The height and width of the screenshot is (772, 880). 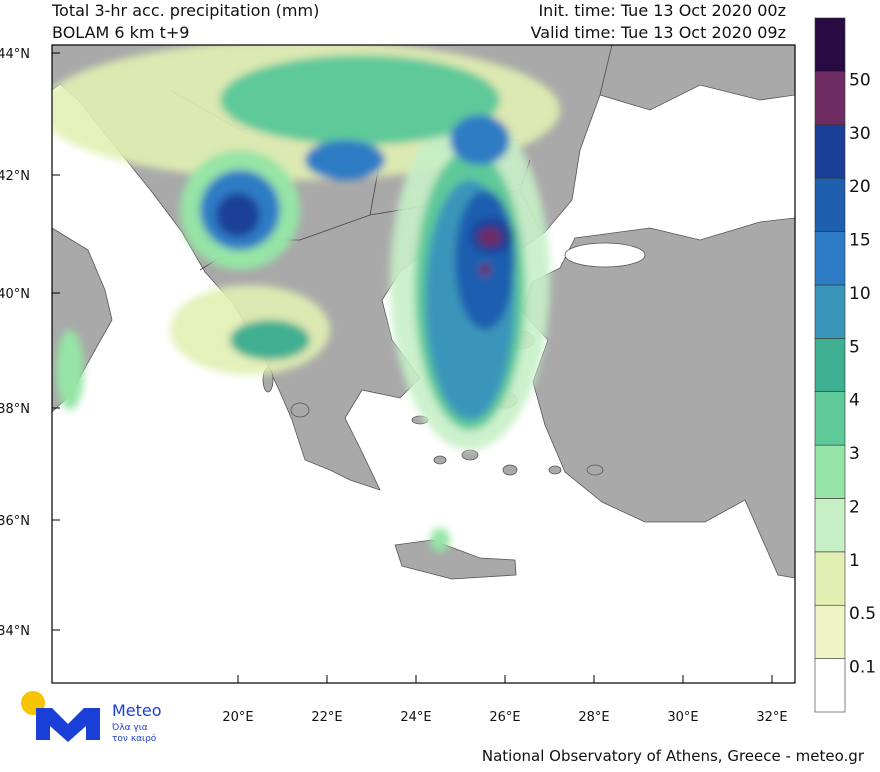 What do you see at coordinates (771, 717) in the screenshot?
I see `longitude-label: 32°E` at bounding box center [771, 717].